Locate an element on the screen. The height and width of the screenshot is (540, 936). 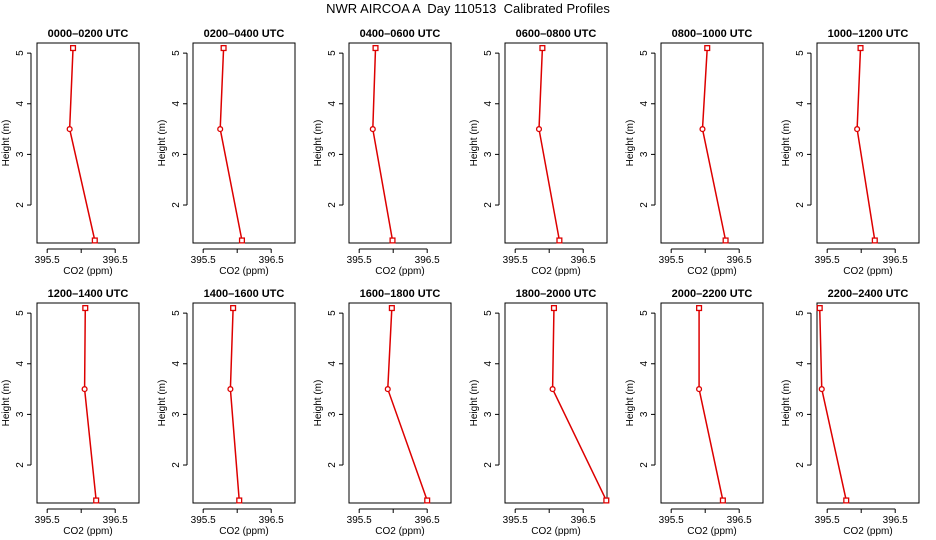
panel-title: 0000–0200 UTC is located at coordinates (88, 34).